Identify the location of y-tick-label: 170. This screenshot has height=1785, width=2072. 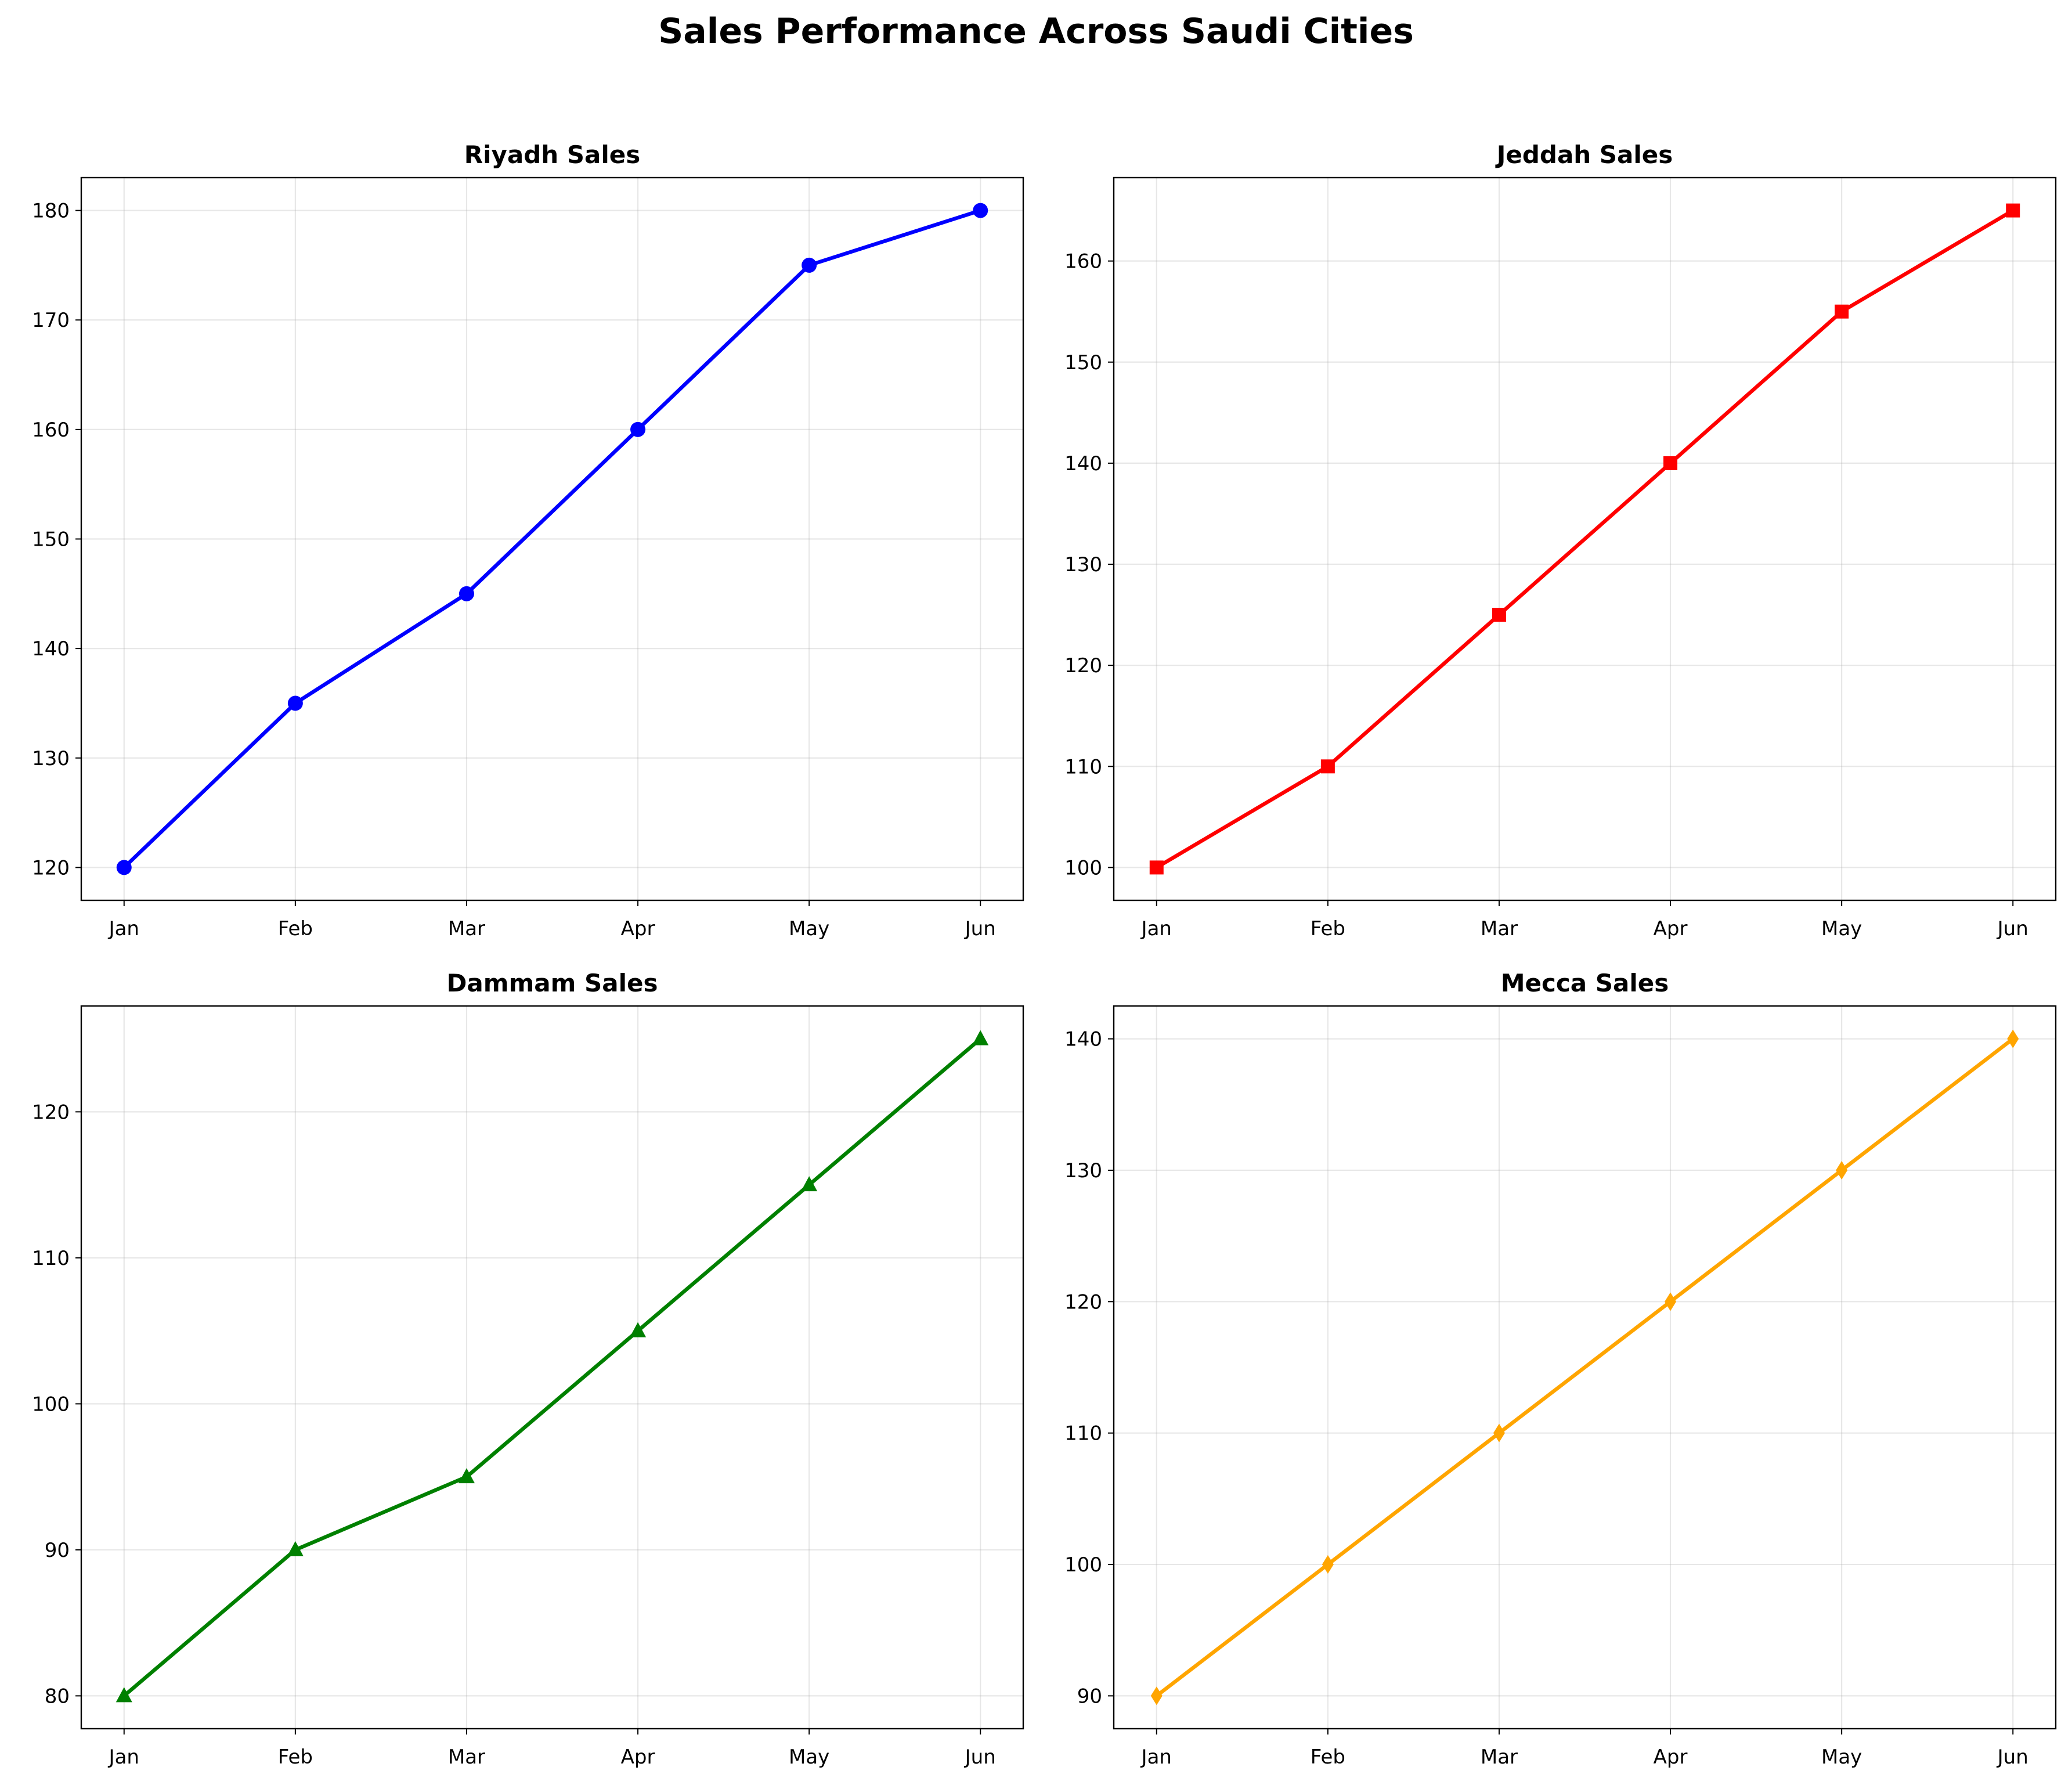
(51, 320).